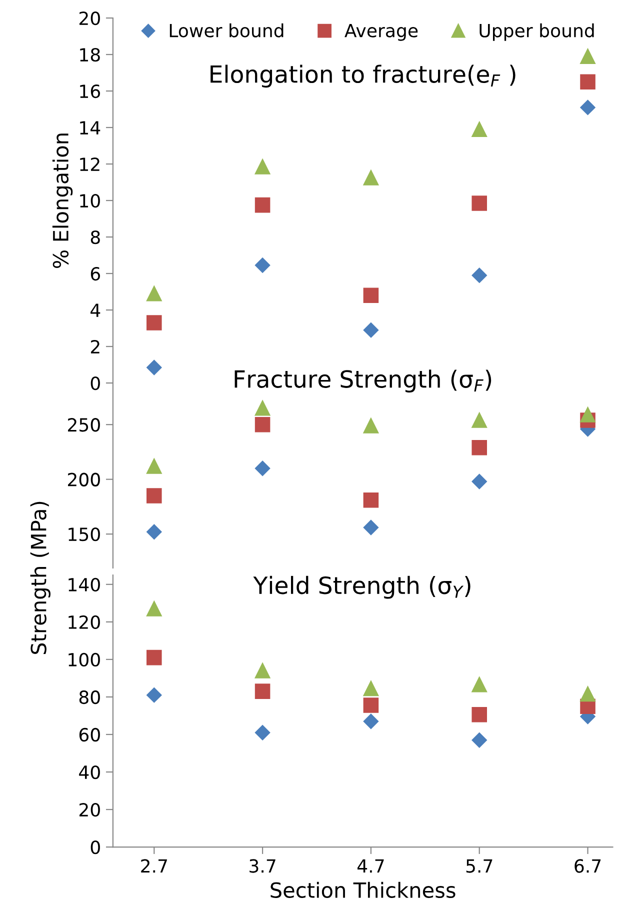 The image size is (631, 924). I want to click on y-tick-label: 18, so click(90, 55).